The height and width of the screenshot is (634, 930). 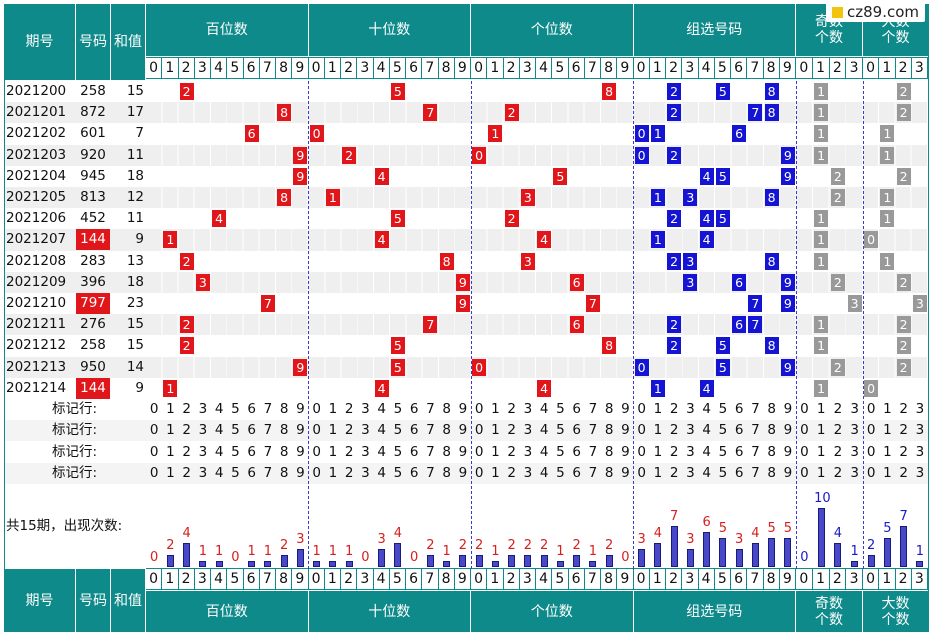 What do you see at coordinates (227, 304) in the screenshot?
I see `row-cells-hundred` at bounding box center [227, 304].